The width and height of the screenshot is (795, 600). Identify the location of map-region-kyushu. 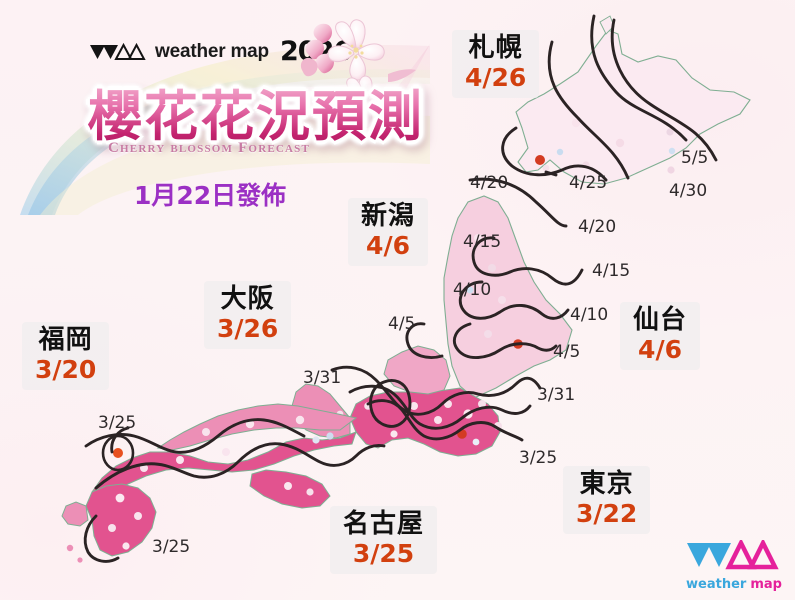
(109, 498).